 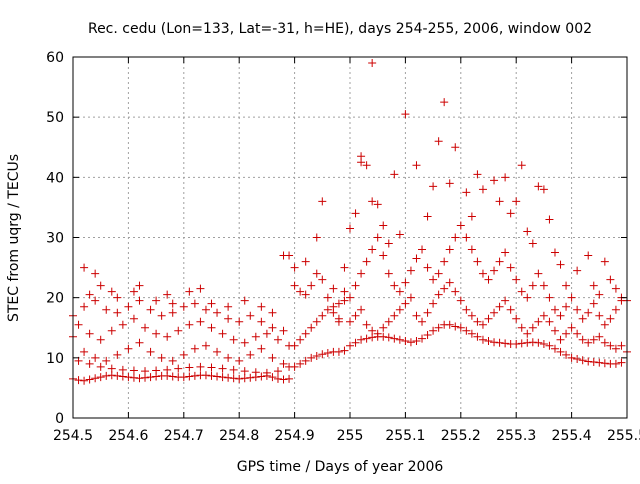 I want to click on y-tick-label: 50, so click(x=55, y=118).